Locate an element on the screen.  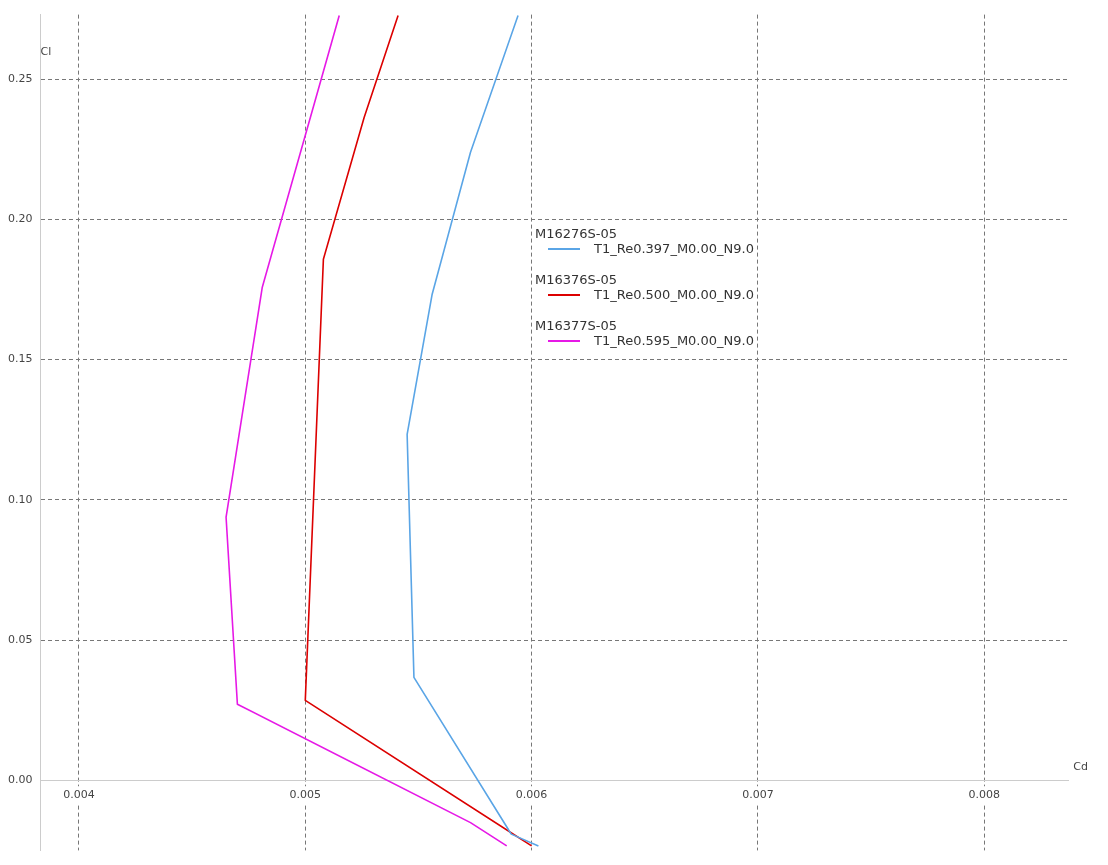
y-tick-label: 0.25 is located at coordinates (20, 78).